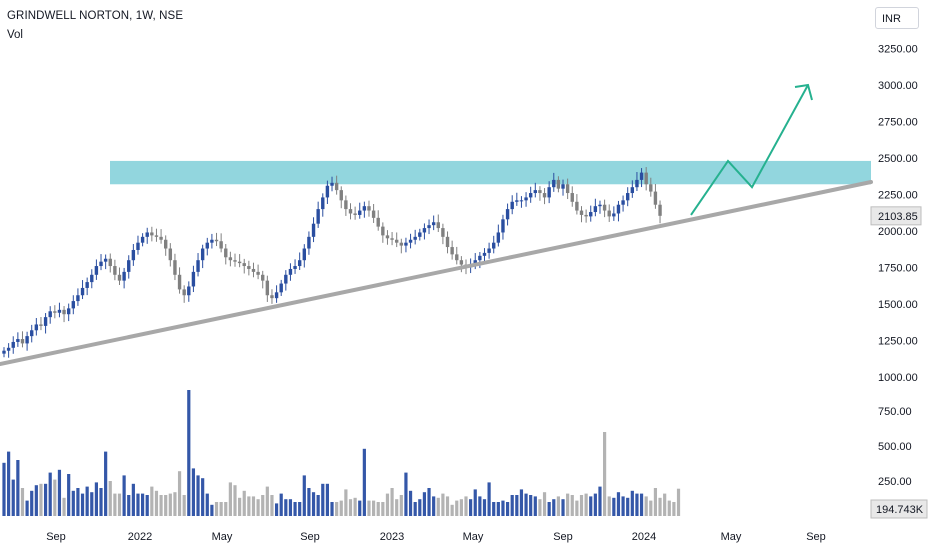 This screenshot has height=550, width=932. I want to click on price-tick-label: 2250.00, so click(898, 196).